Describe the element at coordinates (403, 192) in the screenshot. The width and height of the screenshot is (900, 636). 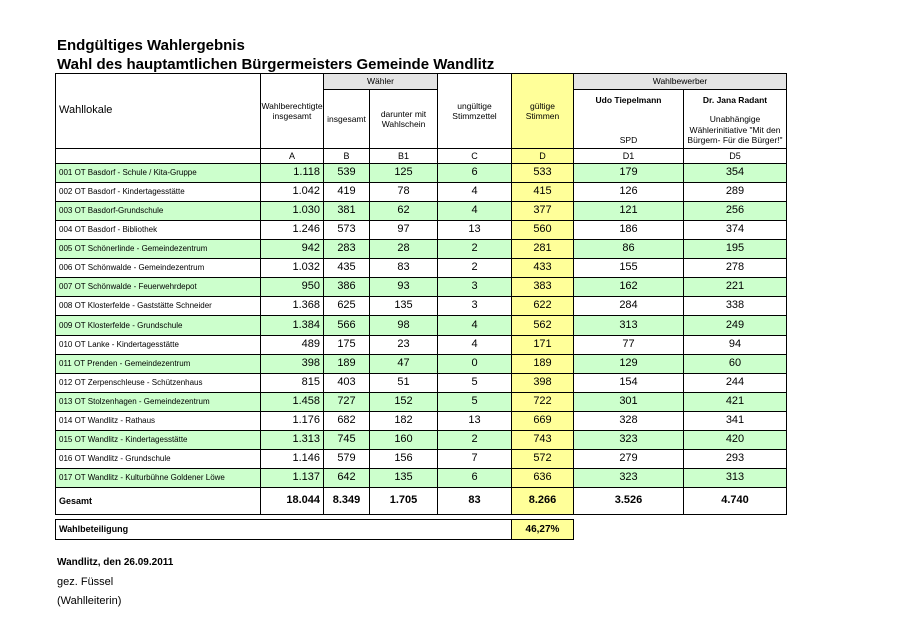
I see `vote-count: 78` at that location.